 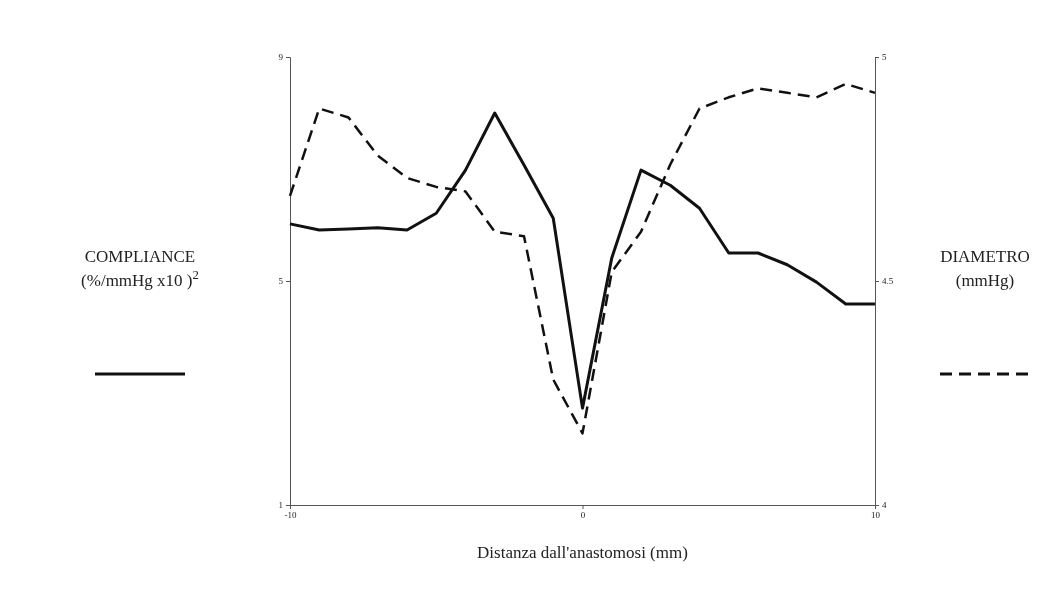 What do you see at coordinates (884, 505) in the screenshot?
I see `y2-tick-label: 4` at bounding box center [884, 505].